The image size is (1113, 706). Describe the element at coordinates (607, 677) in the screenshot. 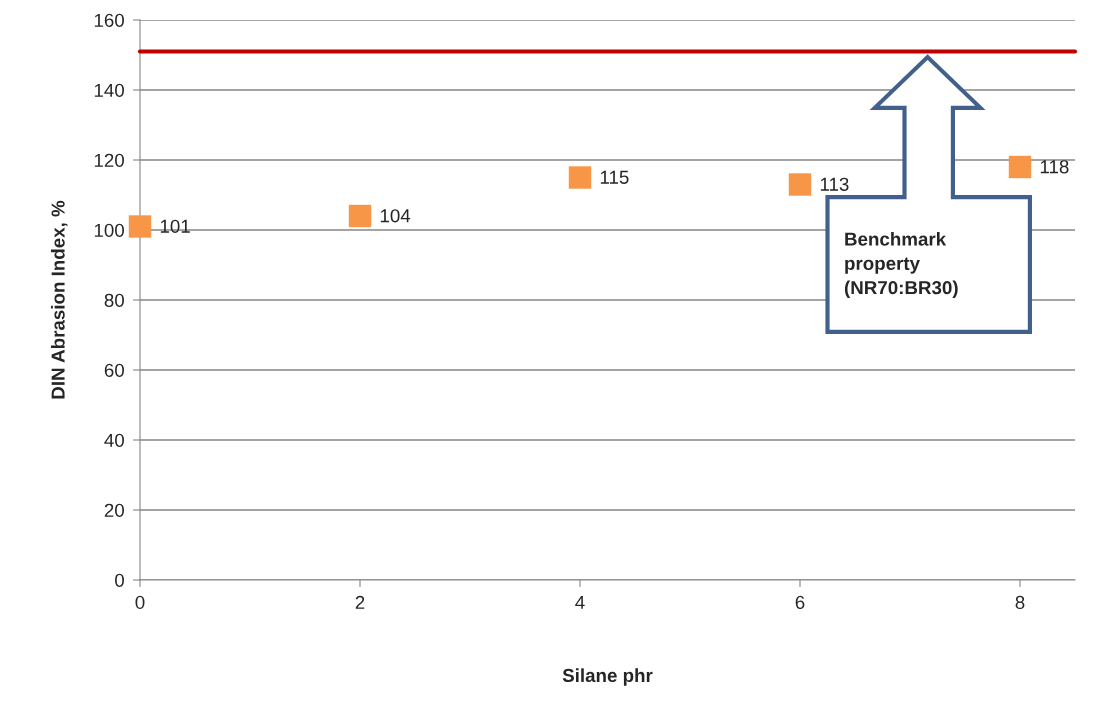

I see `x-axis-title: Silane phr` at that location.